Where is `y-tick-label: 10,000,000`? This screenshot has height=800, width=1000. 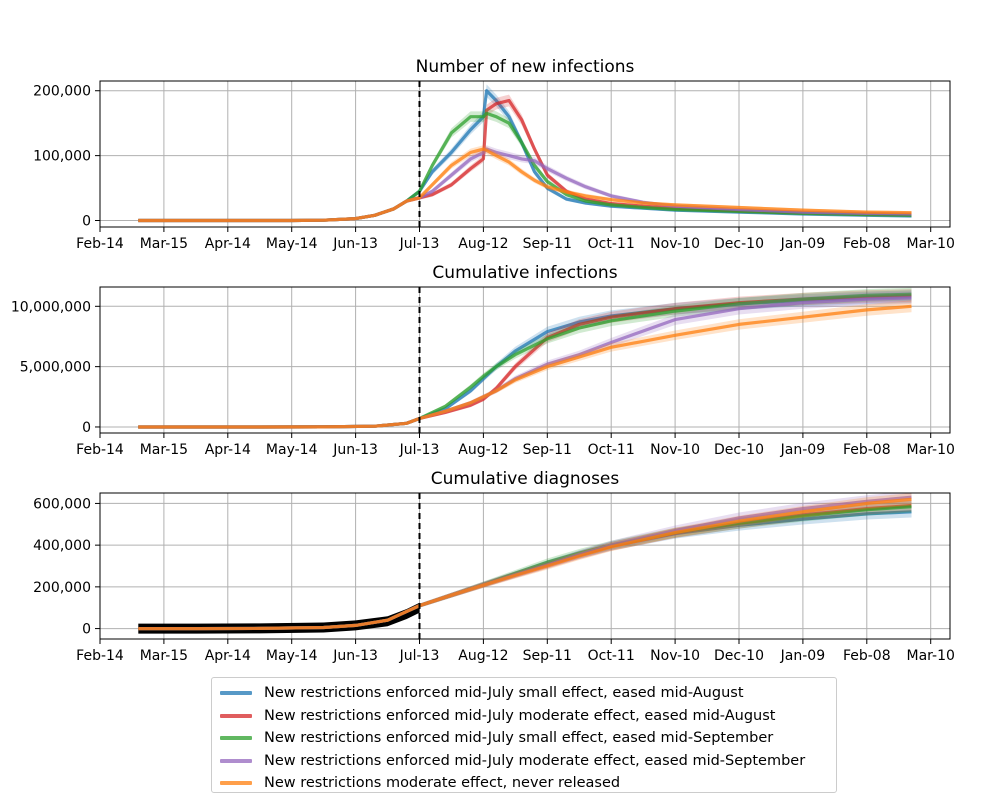 y-tick-label: 10,000,000 is located at coordinates (51, 307).